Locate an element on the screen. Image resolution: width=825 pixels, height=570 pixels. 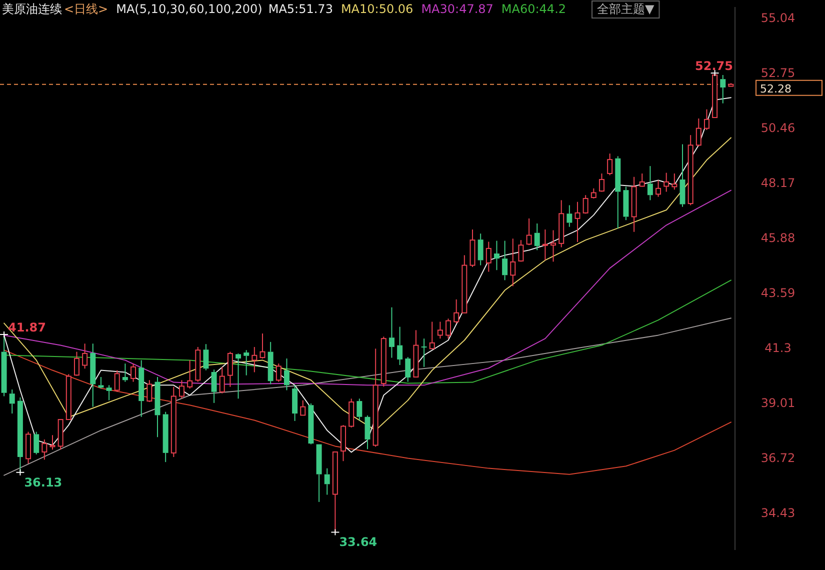
y-tick-label: 43.59 is located at coordinates (778, 293).